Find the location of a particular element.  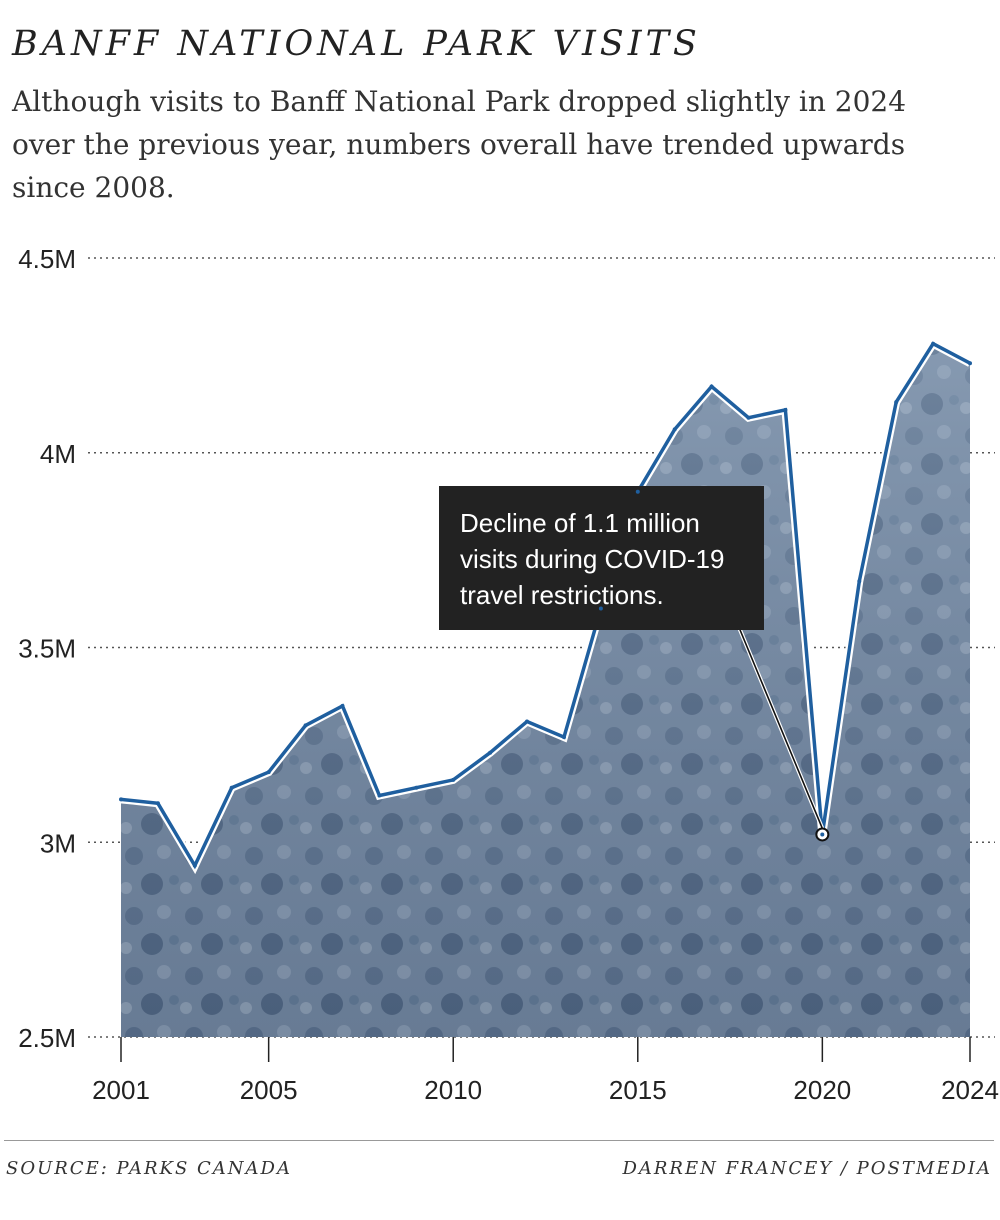

y-tick-label: 4.5M is located at coordinates (47, 259).